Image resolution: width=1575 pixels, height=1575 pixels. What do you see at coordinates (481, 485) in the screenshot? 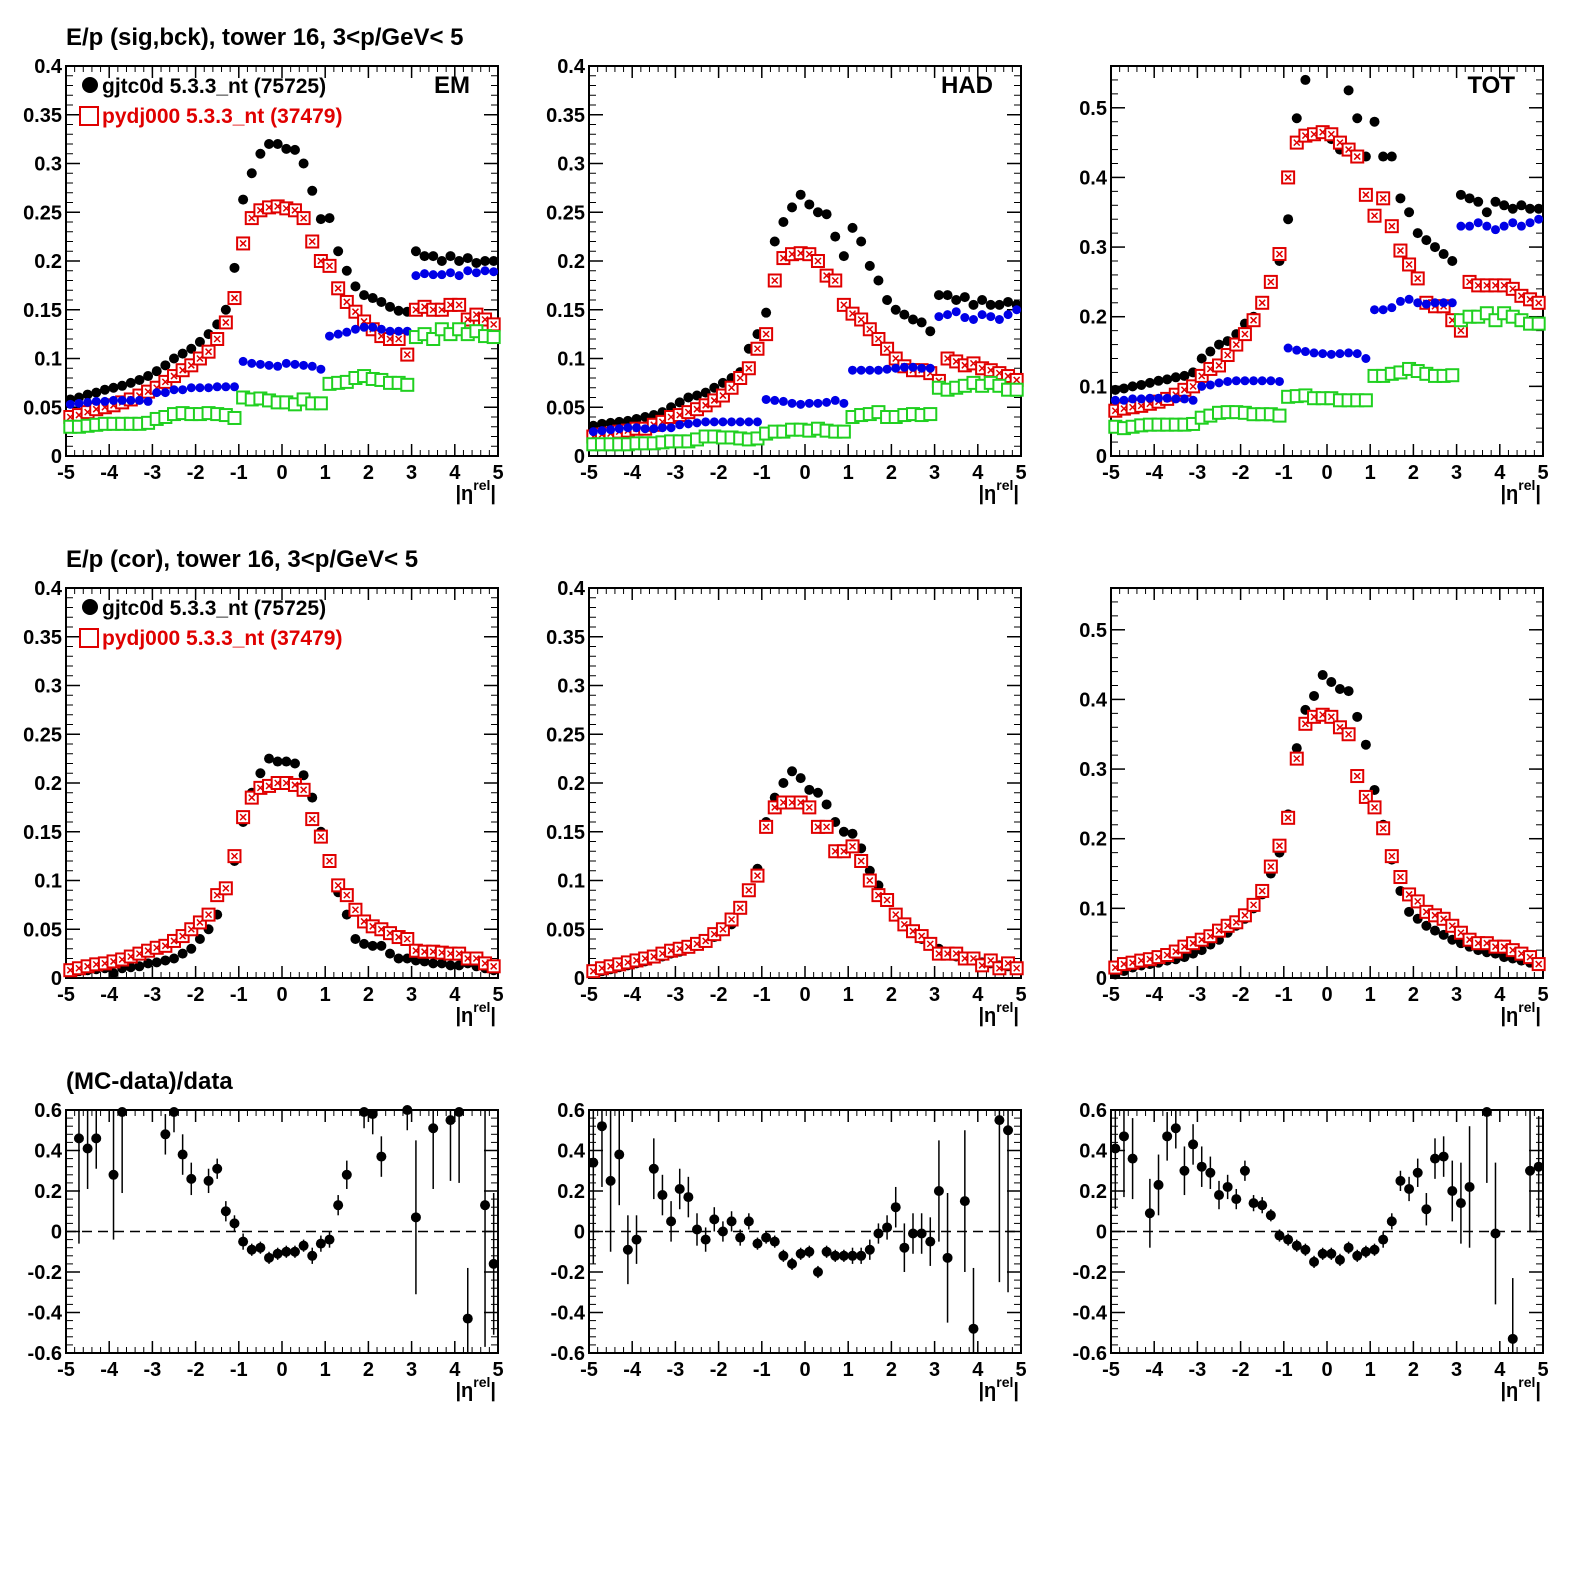
I see `x-axis-label-sup: rel` at bounding box center [481, 485].